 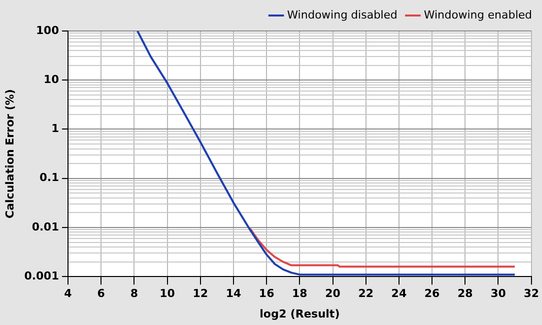 I want to click on y-tick-label: 0.1, so click(x=49, y=177).